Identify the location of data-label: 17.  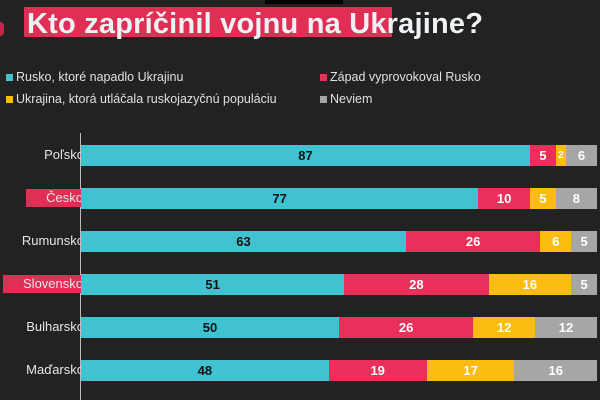
(470, 370).